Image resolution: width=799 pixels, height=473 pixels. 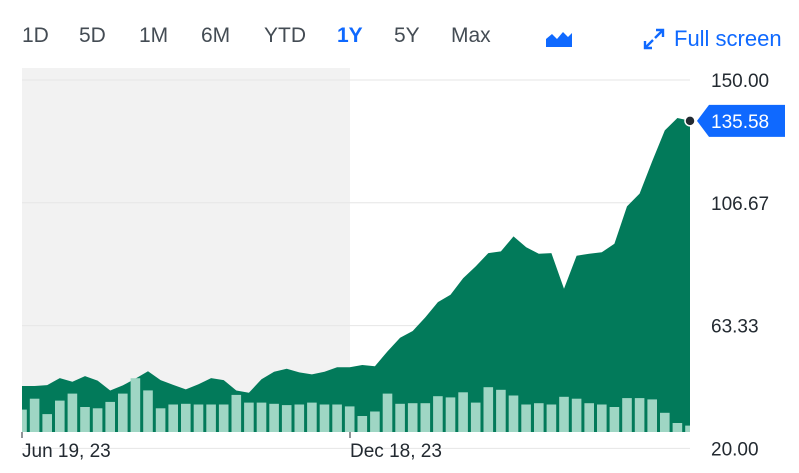 I want to click on x-tick-label: Jun 19, 23, so click(x=66, y=451).